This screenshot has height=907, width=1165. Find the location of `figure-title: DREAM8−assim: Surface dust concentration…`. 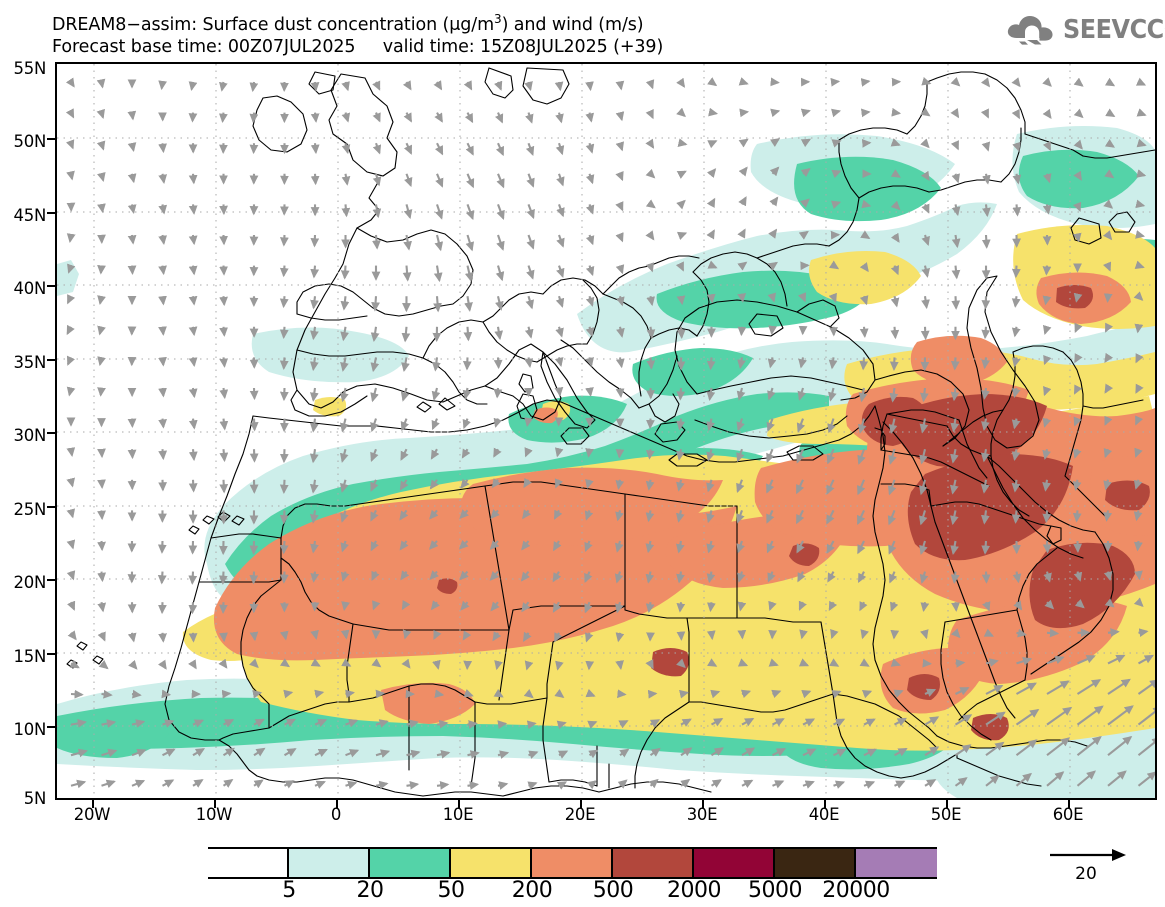

figure-title: DREAM8−assim: Surface dust concentration… is located at coordinates (357, 22).